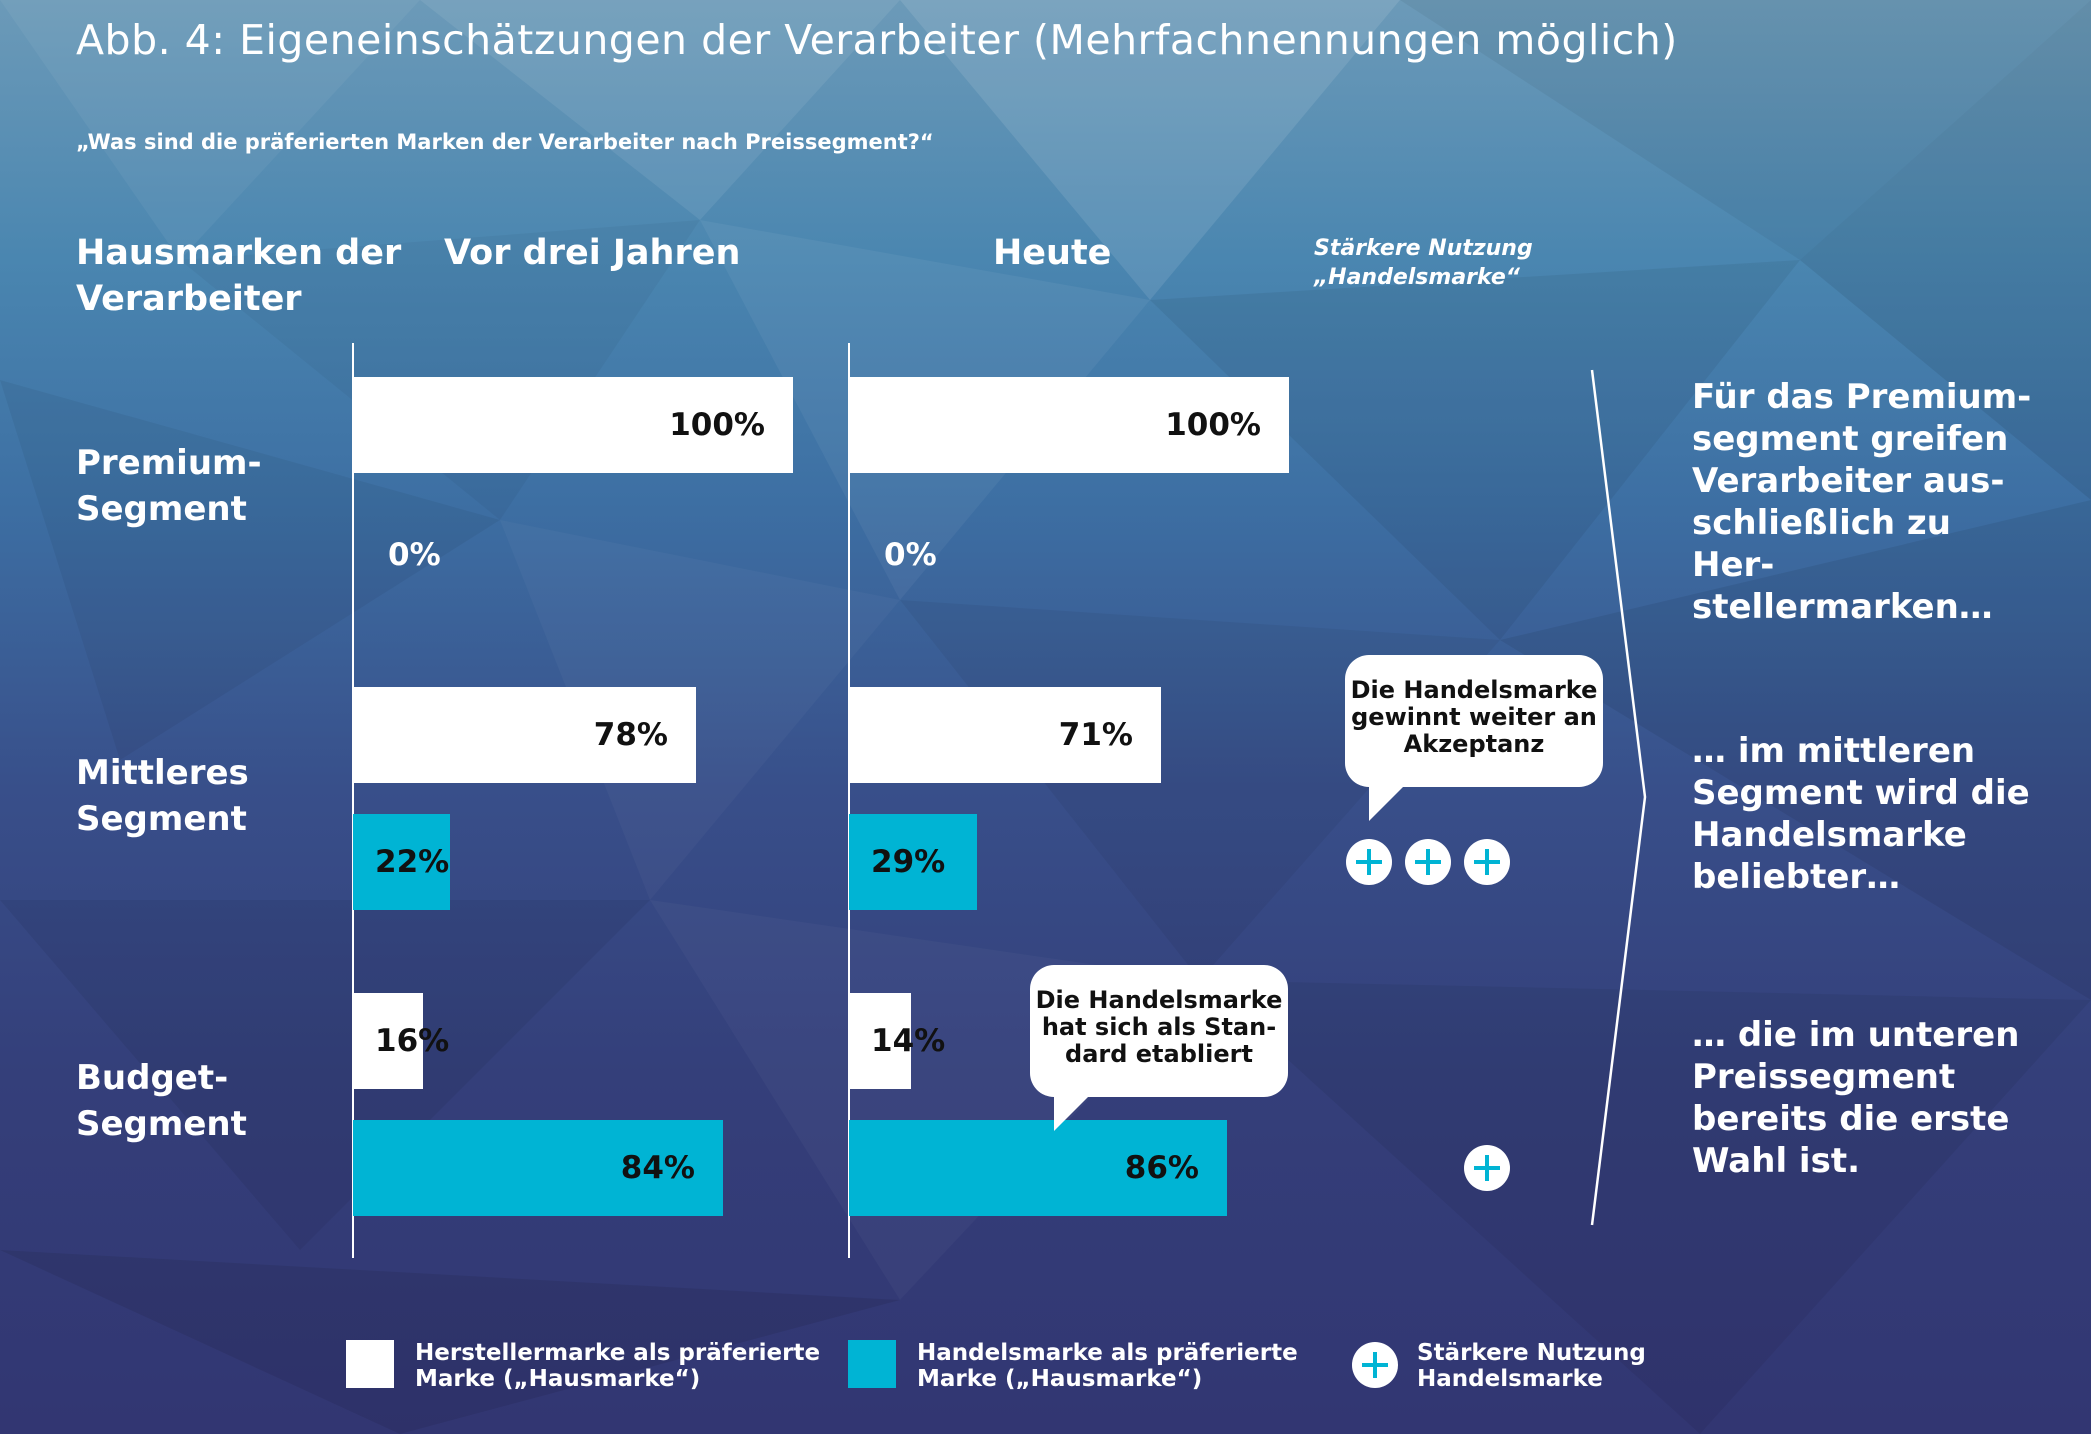  I want to click on row-header: Hausmarken der Verarbeiter, so click(238, 276).